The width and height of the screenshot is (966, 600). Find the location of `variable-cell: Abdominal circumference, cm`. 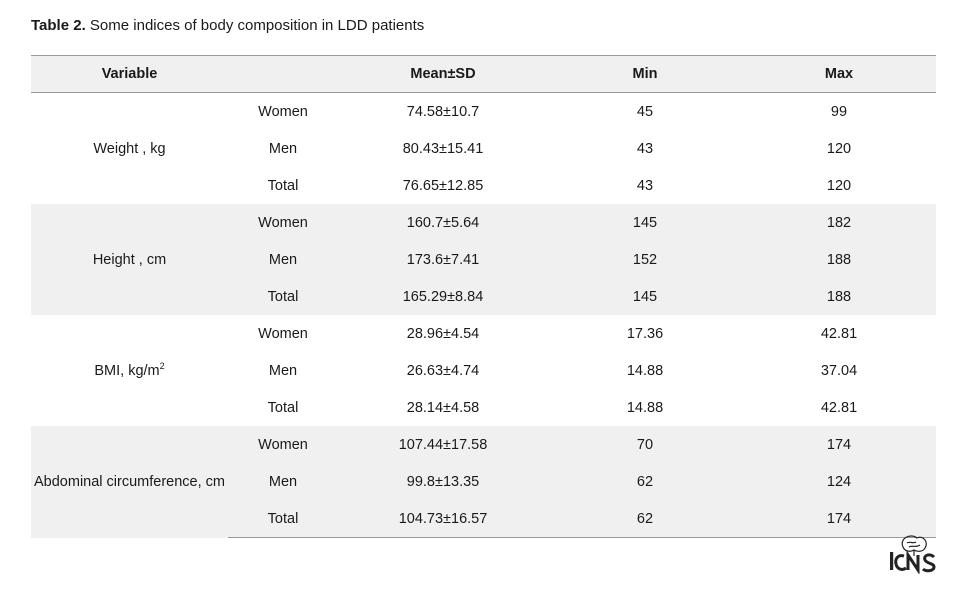

variable-cell: Abdominal circumference, cm is located at coordinates (129, 482).